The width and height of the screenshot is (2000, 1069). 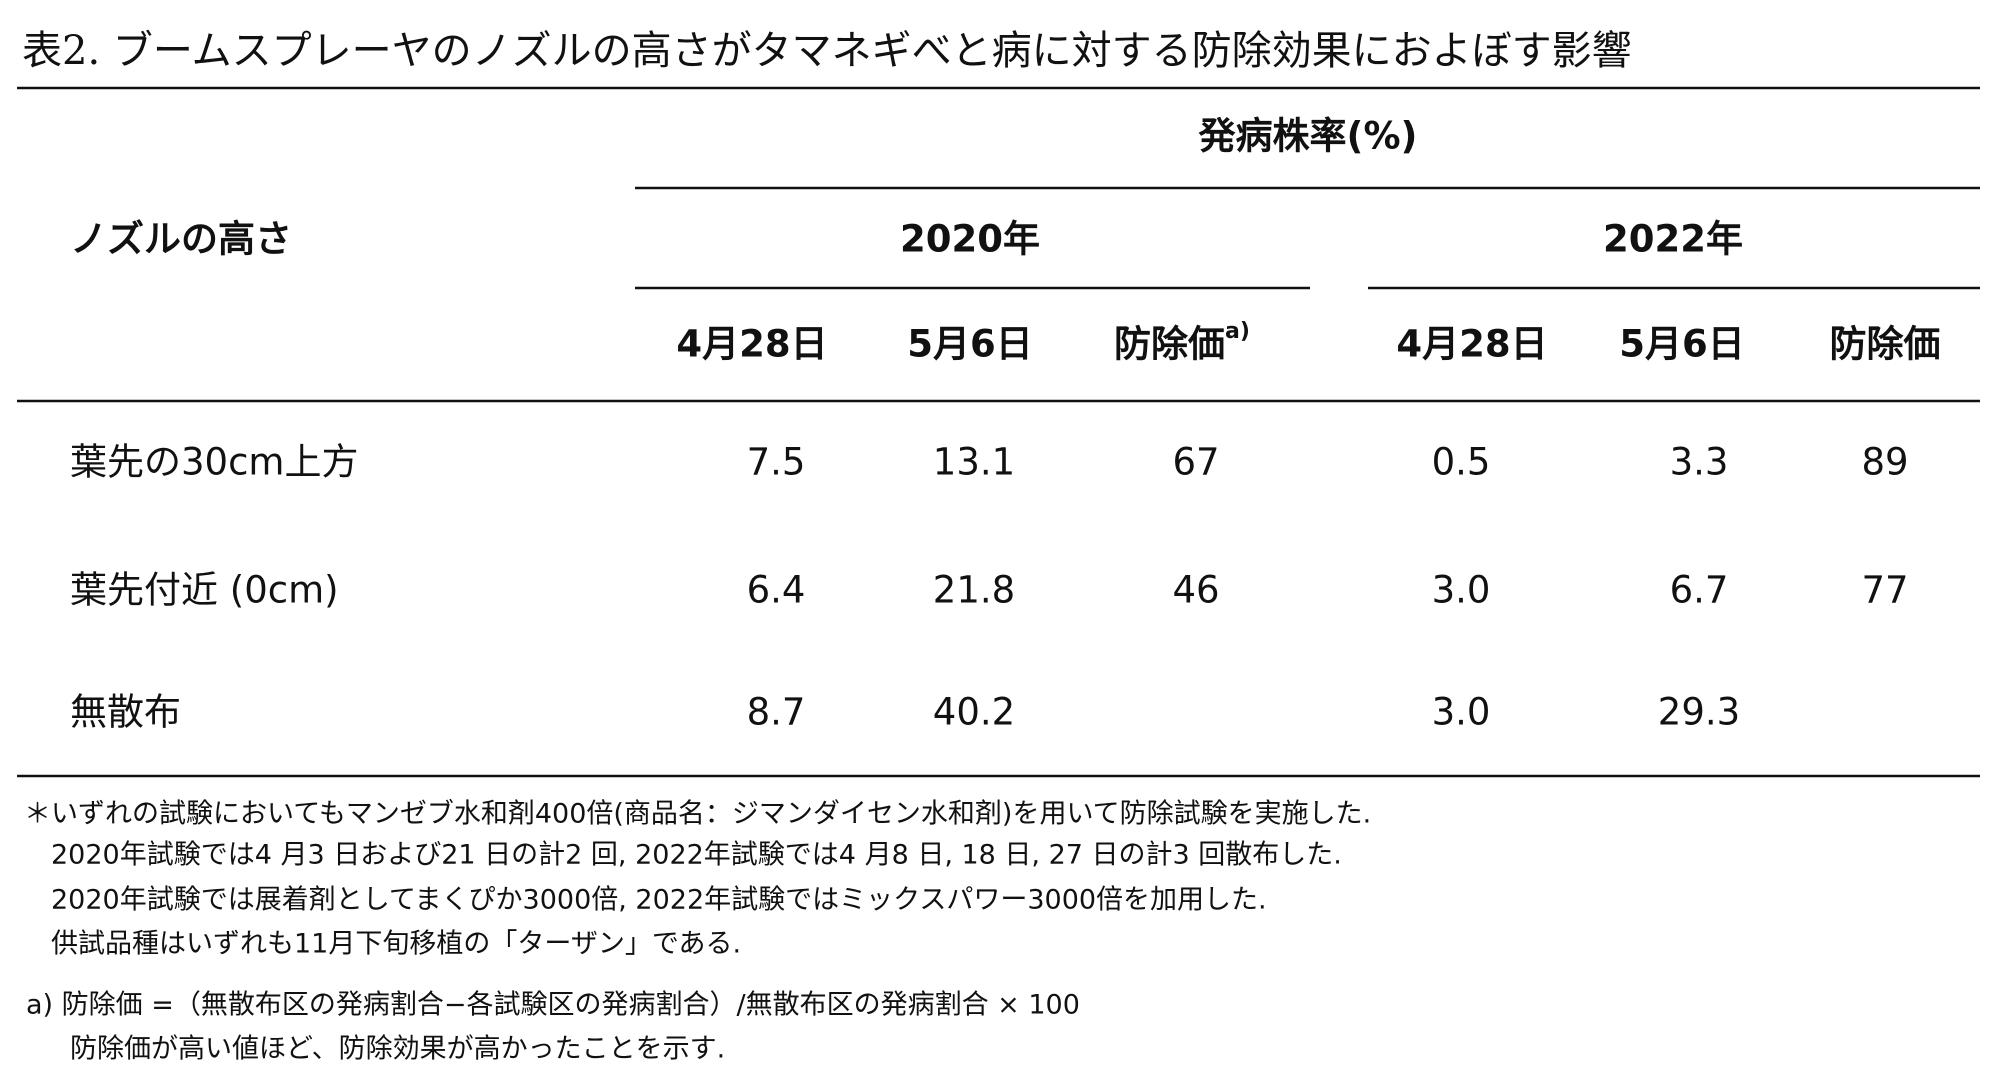 What do you see at coordinates (1884, 590) in the screenshot?
I see `cell: 77` at bounding box center [1884, 590].